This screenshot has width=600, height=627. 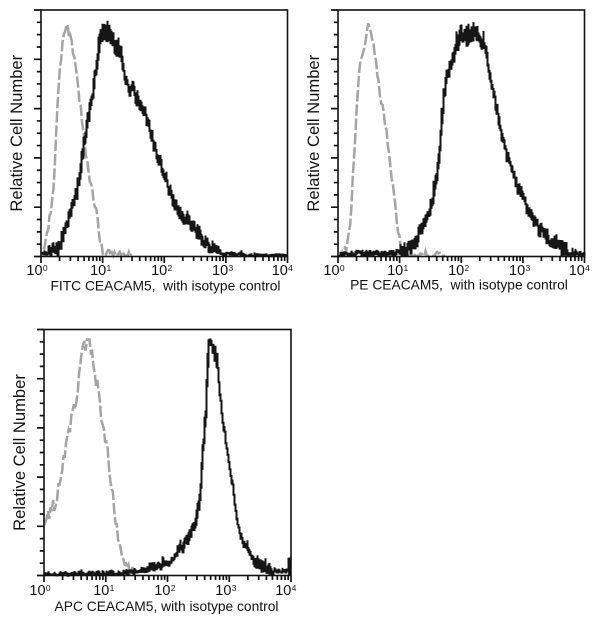 I want to click on svg-text:PE CEACAM5, with isotype cont: PE CEACAM5, with isotype control, so click(x=459, y=285).